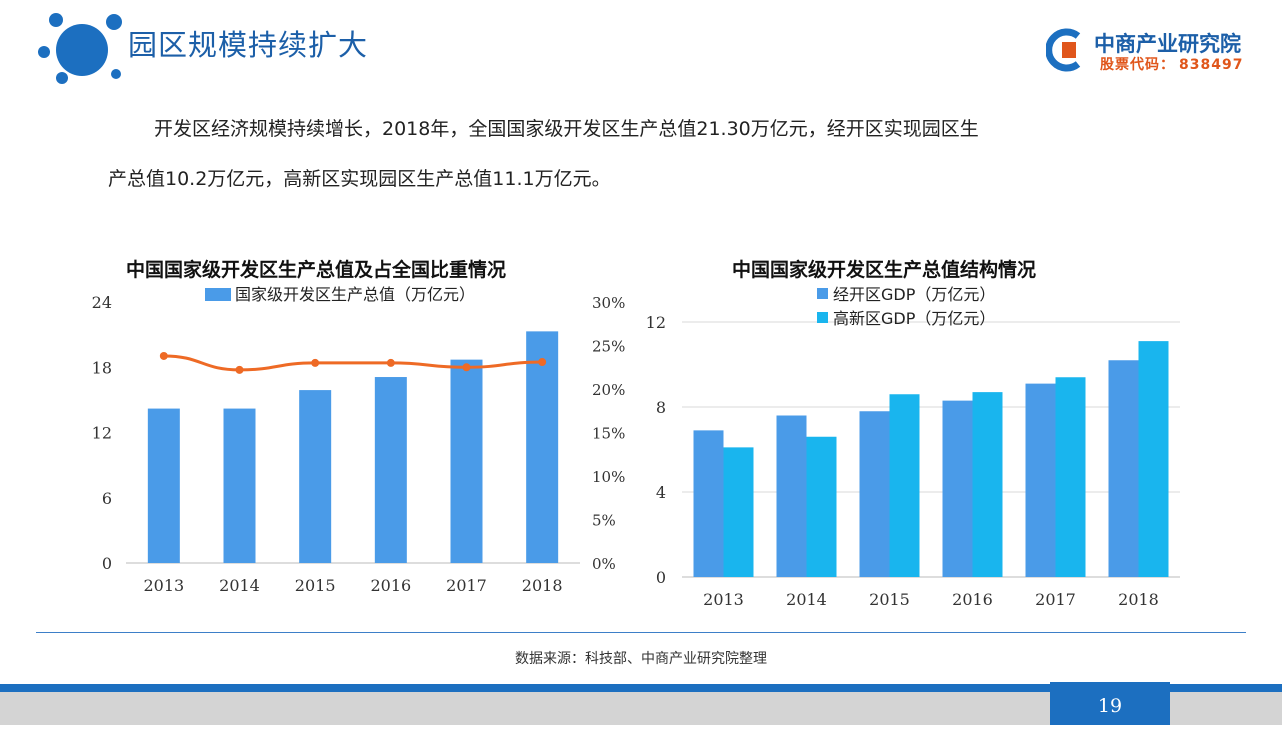  I want to click on y2-tick-label: 10%, so click(608, 477).